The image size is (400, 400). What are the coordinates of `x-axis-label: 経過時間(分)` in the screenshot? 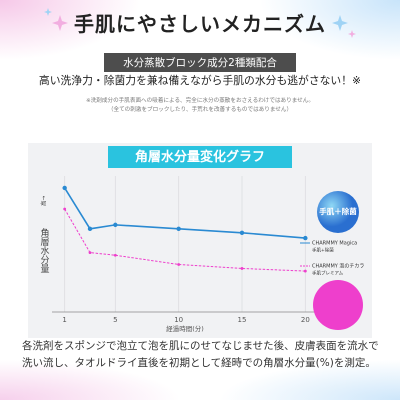 It's located at (185, 328).